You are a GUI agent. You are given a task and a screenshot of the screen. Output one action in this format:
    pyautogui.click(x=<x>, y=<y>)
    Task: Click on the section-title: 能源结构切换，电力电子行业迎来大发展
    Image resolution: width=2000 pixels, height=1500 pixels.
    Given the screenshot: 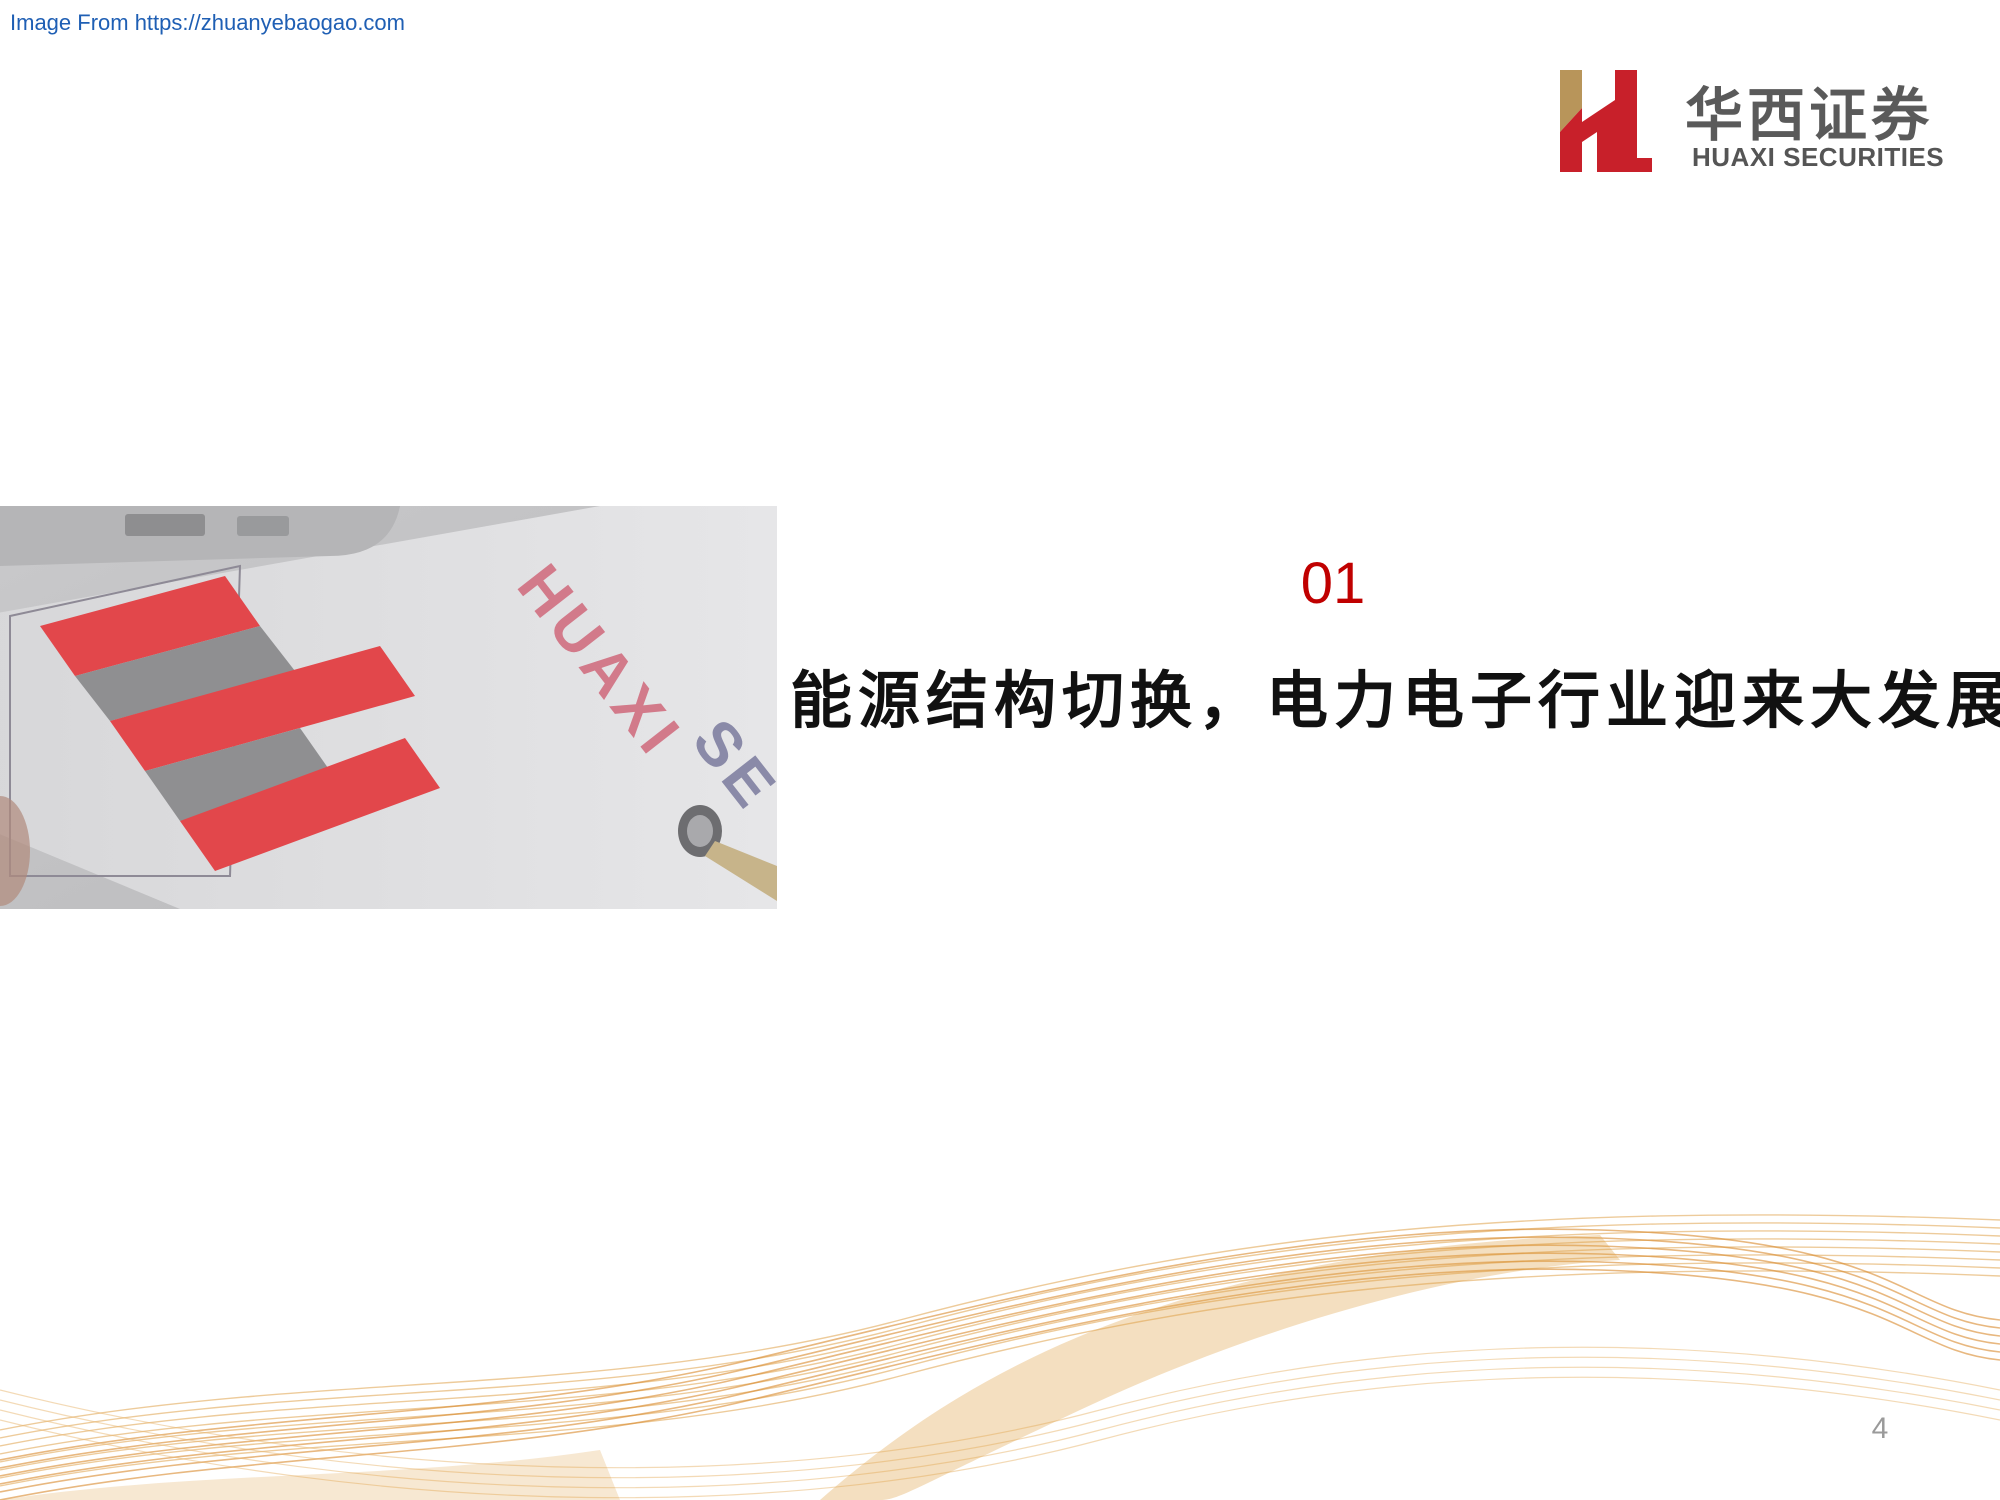 What is the action you would take?
    pyautogui.click(x=1395, y=700)
    